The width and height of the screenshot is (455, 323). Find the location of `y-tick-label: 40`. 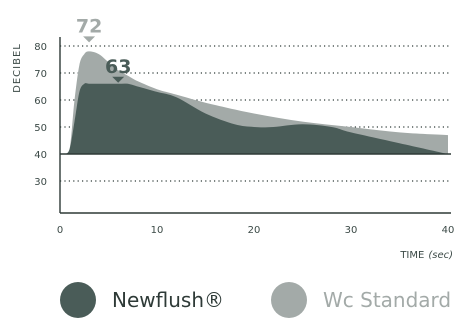

y-tick-label: 40 is located at coordinates (40, 155).